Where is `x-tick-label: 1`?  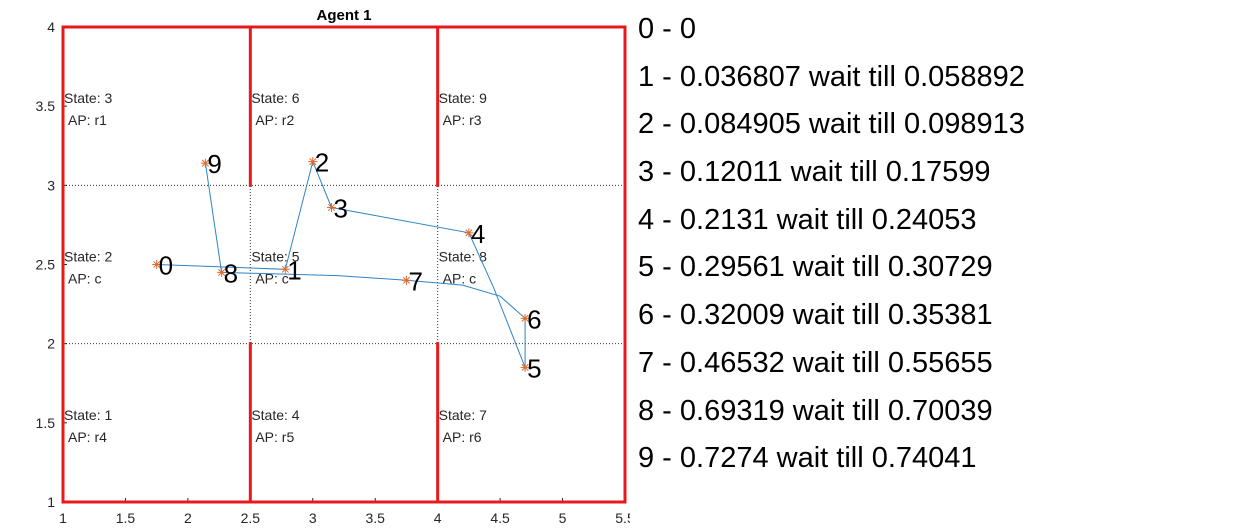 x-tick-label: 1 is located at coordinates (63, 518).